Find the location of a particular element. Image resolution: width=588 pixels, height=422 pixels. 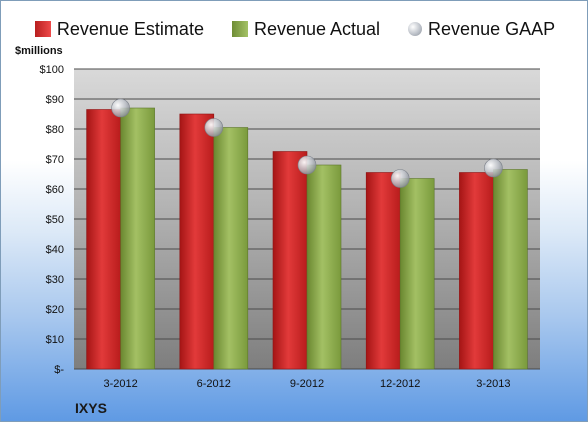

y-tick-label: $80 is located at coordinates (55, 130).